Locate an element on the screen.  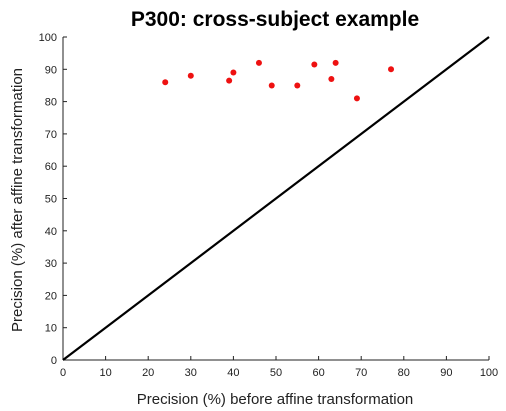
x-tick-label: 0 is located at coordinates (63, 373).